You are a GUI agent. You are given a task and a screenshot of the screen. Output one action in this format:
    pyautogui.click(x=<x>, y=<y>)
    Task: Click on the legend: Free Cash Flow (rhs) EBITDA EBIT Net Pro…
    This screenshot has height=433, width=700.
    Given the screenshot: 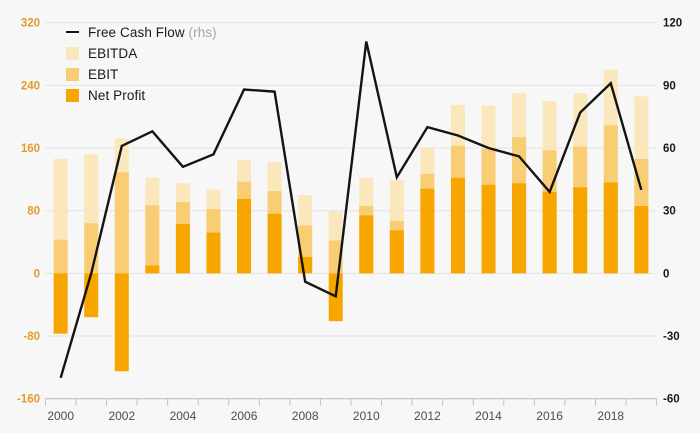 What is the action you would take?
    pyautogui.click(x=141, y=63)
    